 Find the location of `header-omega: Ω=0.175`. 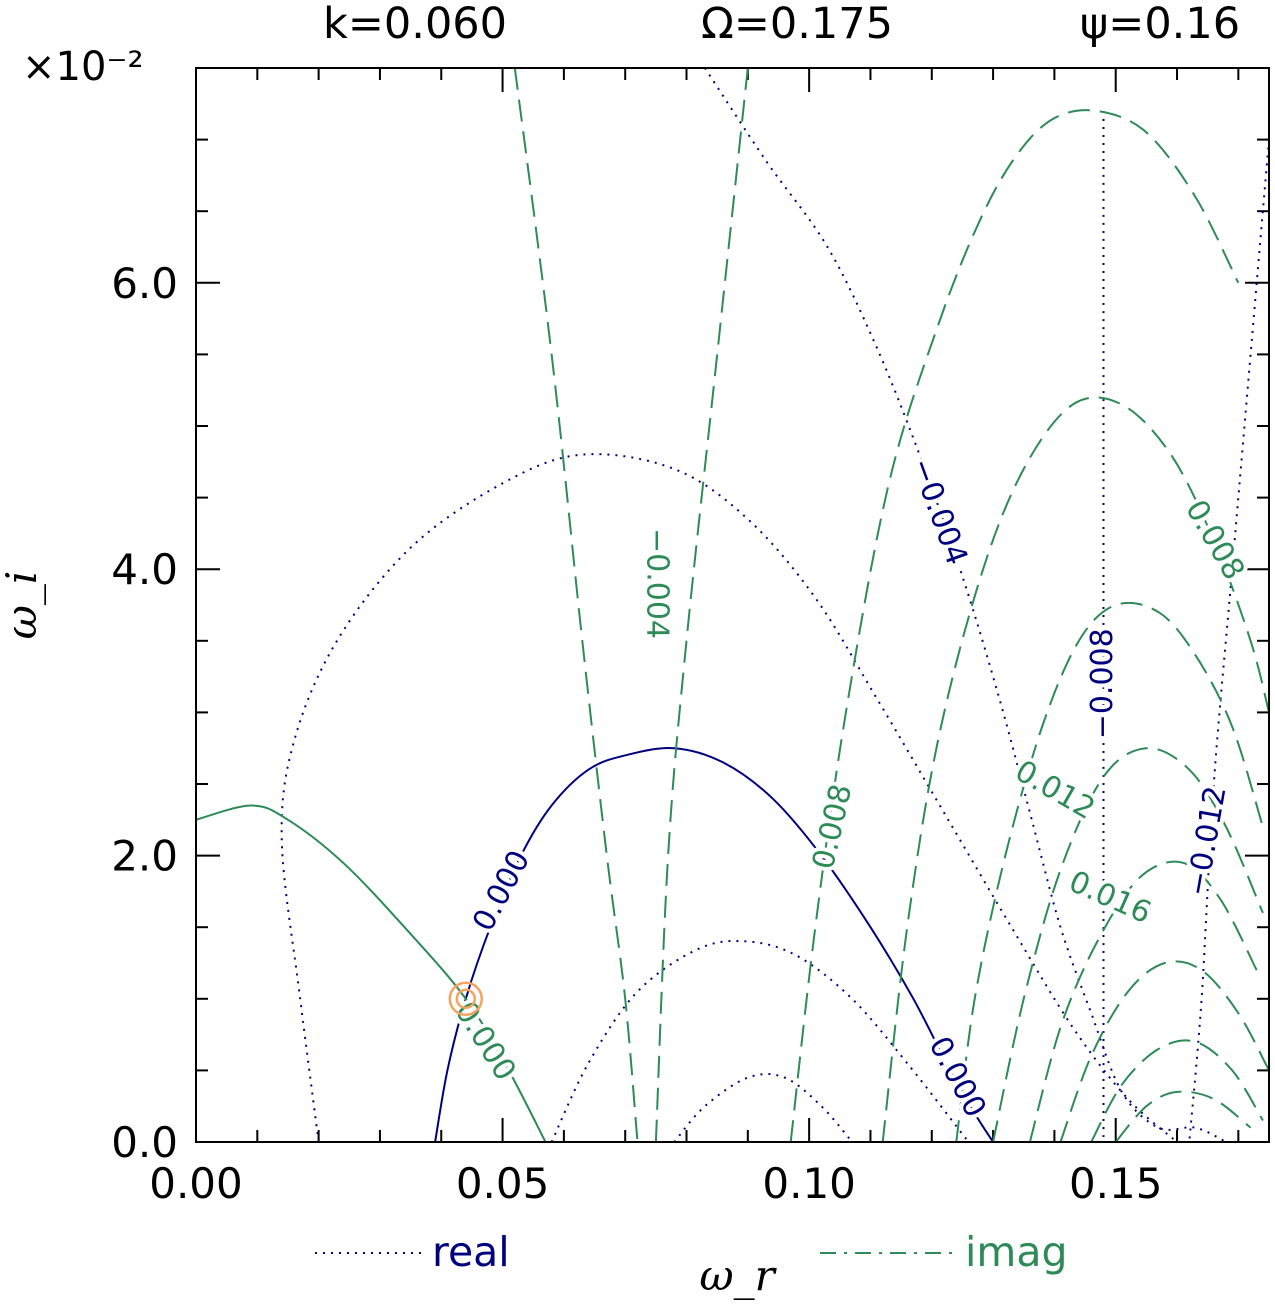

header-omega: Ω=0.175 is located at coordinates (797, 24).